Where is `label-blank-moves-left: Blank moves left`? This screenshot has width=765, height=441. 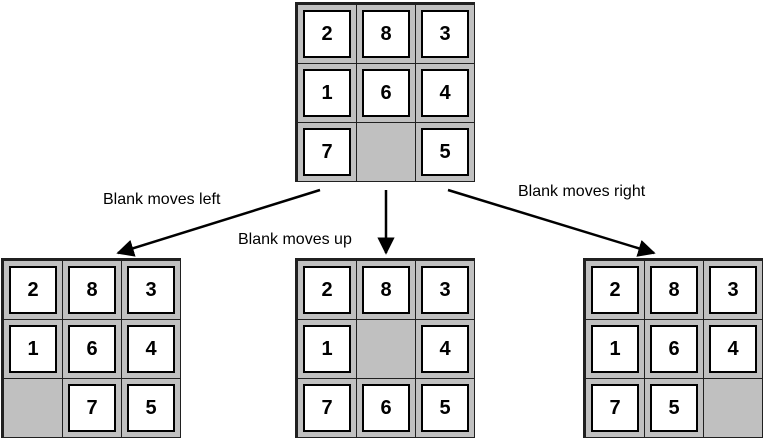 label-blank-moves-left: Blank moves left is located at coordinates (162, 199).